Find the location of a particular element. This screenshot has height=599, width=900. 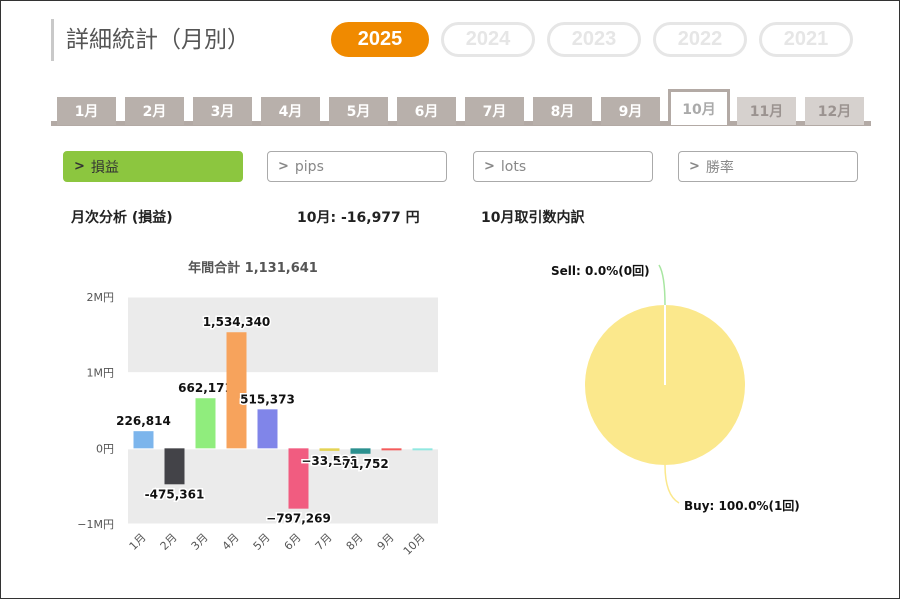

analysis-label: 月次分析 (損益) is located at coordinates (122, 218).